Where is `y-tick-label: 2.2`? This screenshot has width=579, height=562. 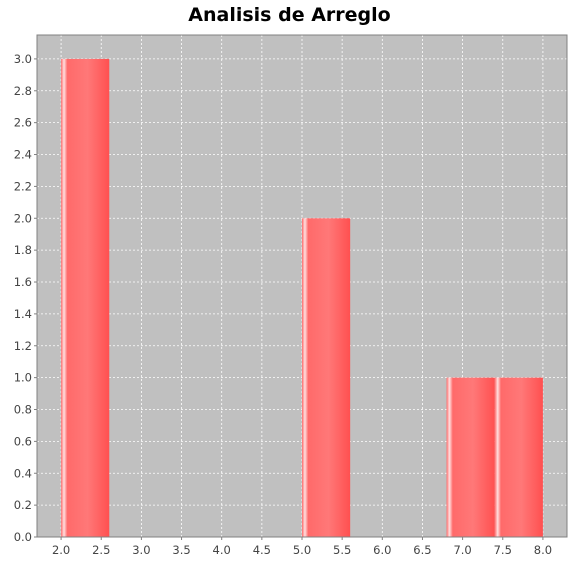 y-tick-label: 2.2 is located at coordinates (23, 186).